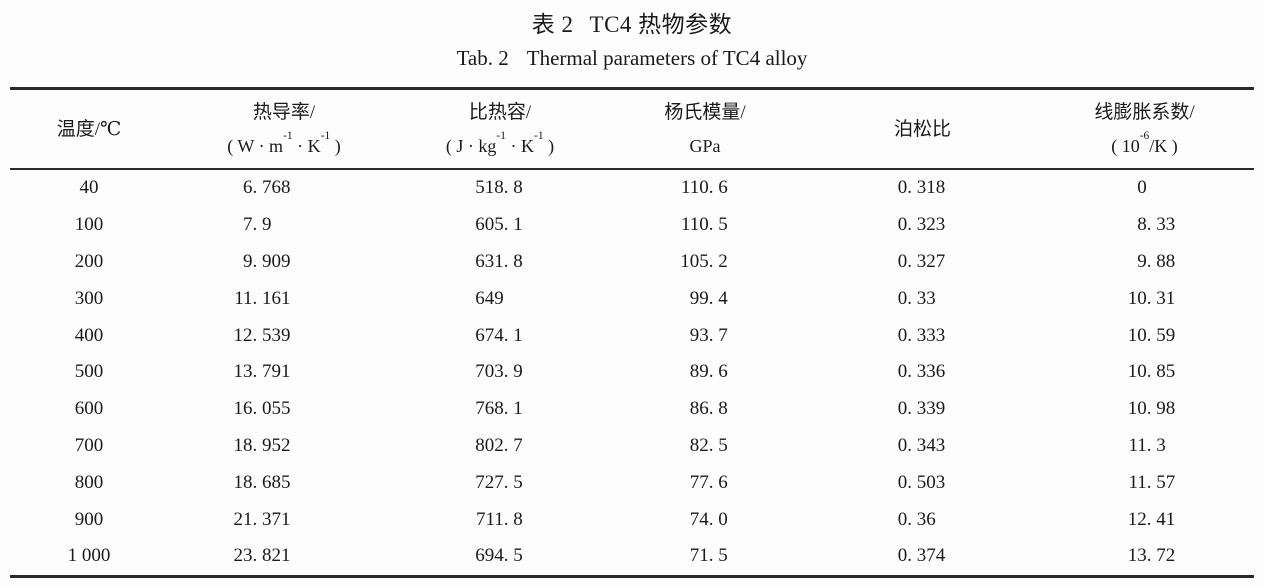 The width and height of the screenshot is (1264, 587). I want to click on table-row: 1 000 23. 821 694. 5 71. 5 0. 374 13. 72, so click(632, 557).